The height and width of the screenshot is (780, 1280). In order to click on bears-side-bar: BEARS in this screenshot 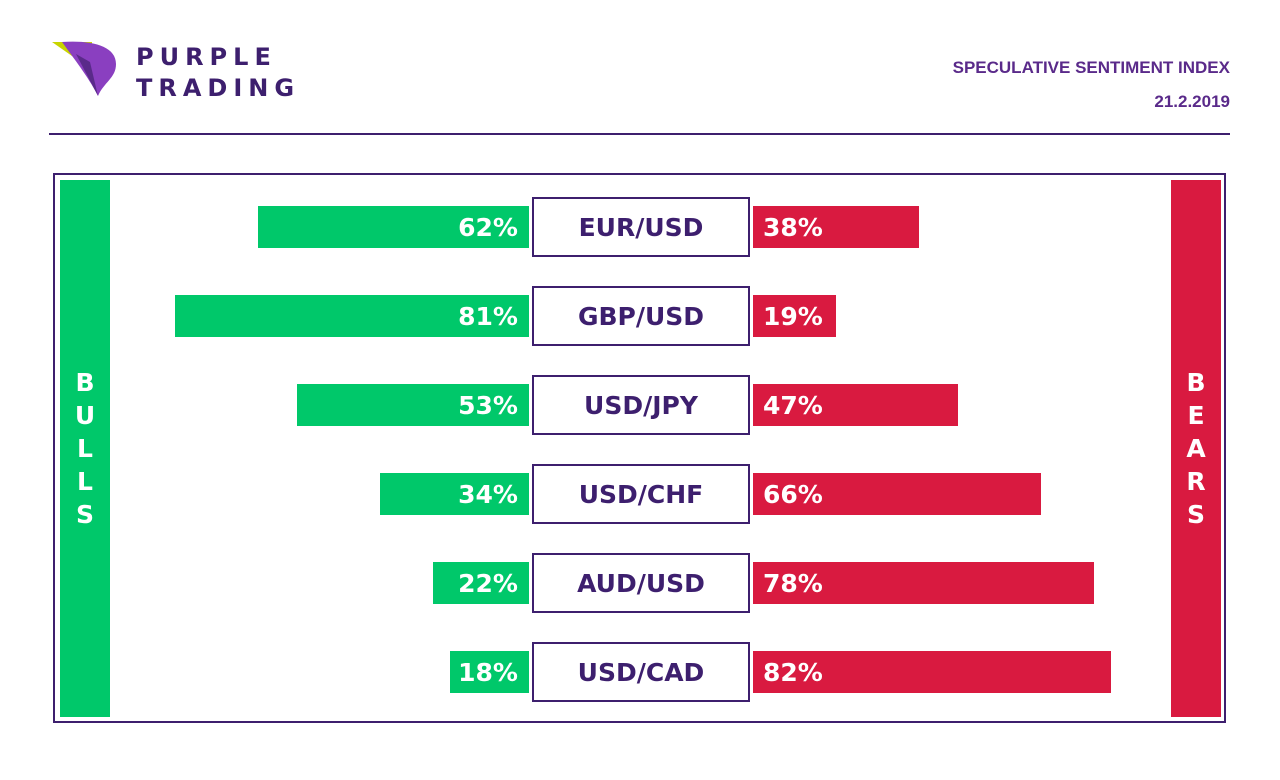, I will do `click(1196, 448)`.